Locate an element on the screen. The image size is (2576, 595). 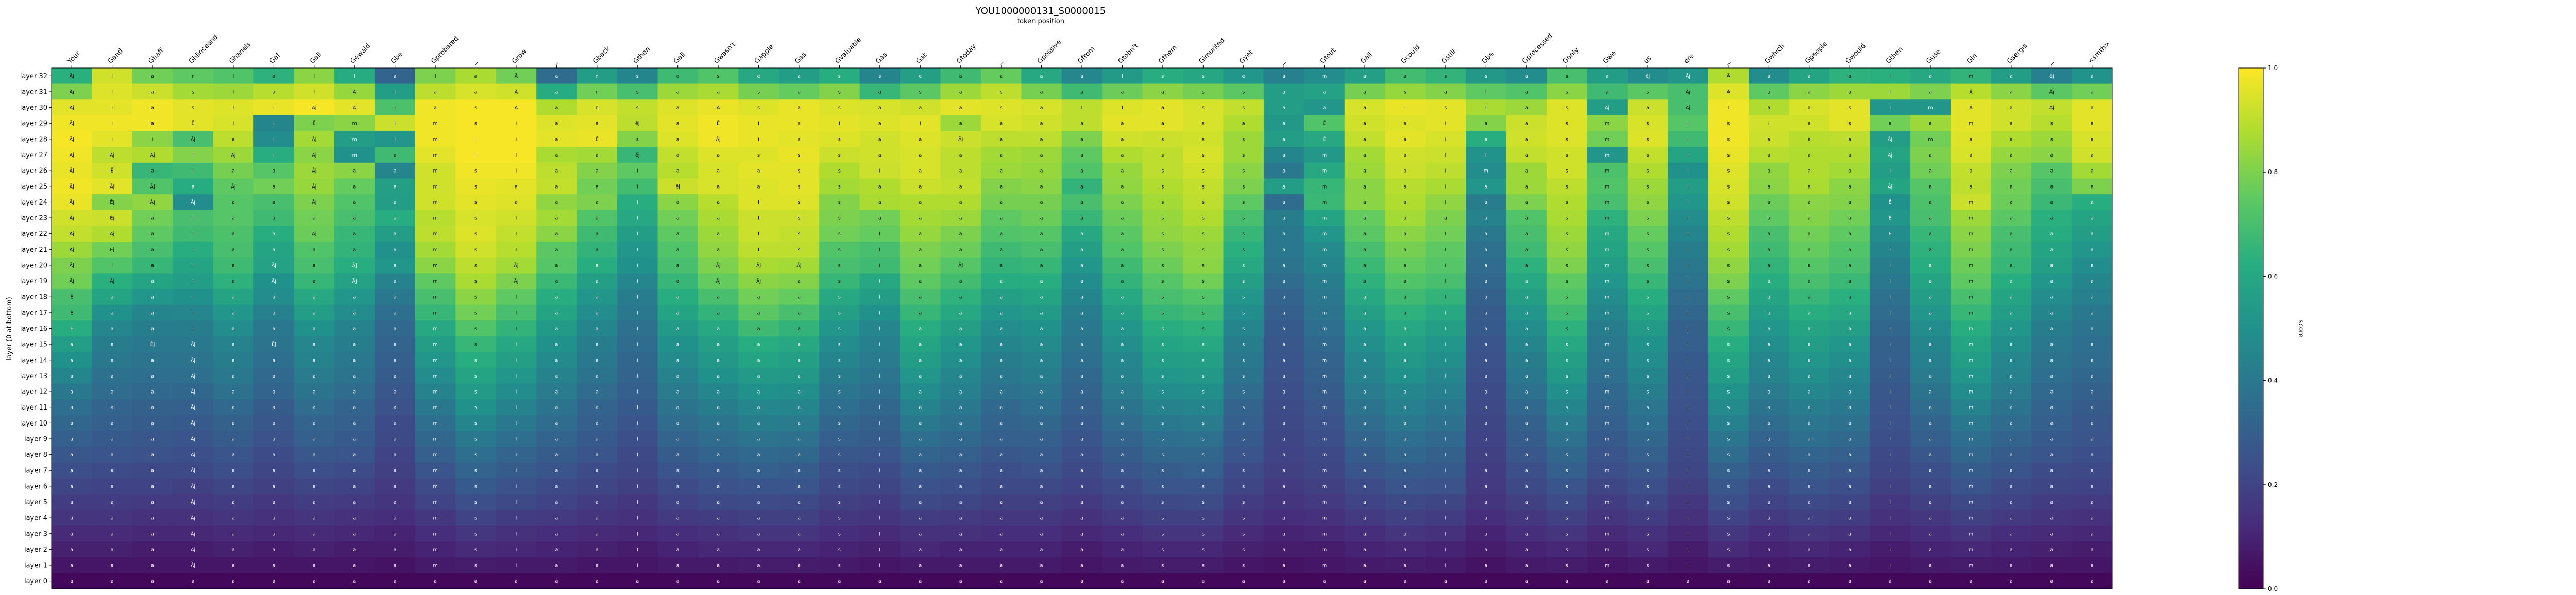
y-tick-label: layer 3 is located at coordinates (35, 534).